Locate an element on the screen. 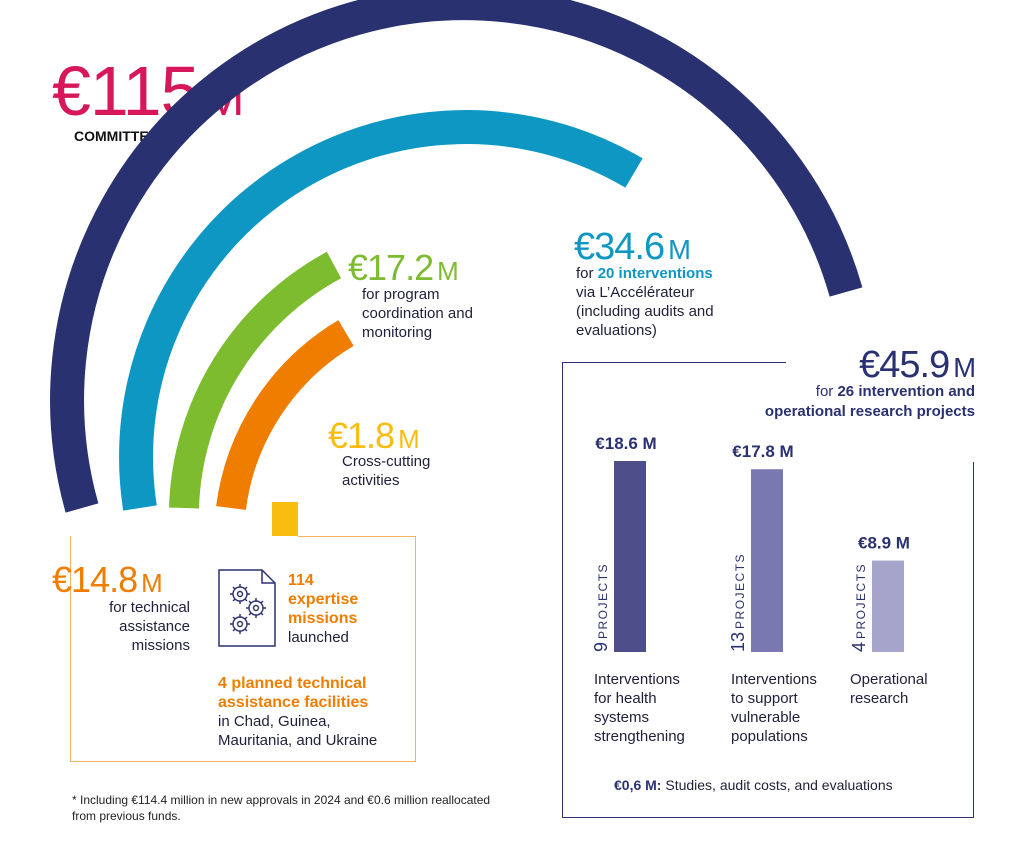 Image resolution: width=1024 pixels, height=865 pixels. crosscutting-line2: activities is located at coordinates (371, 480).